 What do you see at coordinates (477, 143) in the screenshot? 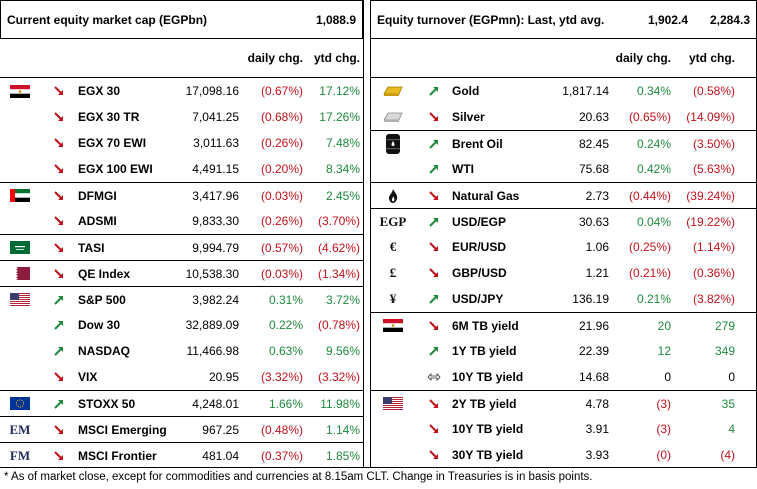
I see `instrument-name: Brent Oil` at bounding box center [477, 143].